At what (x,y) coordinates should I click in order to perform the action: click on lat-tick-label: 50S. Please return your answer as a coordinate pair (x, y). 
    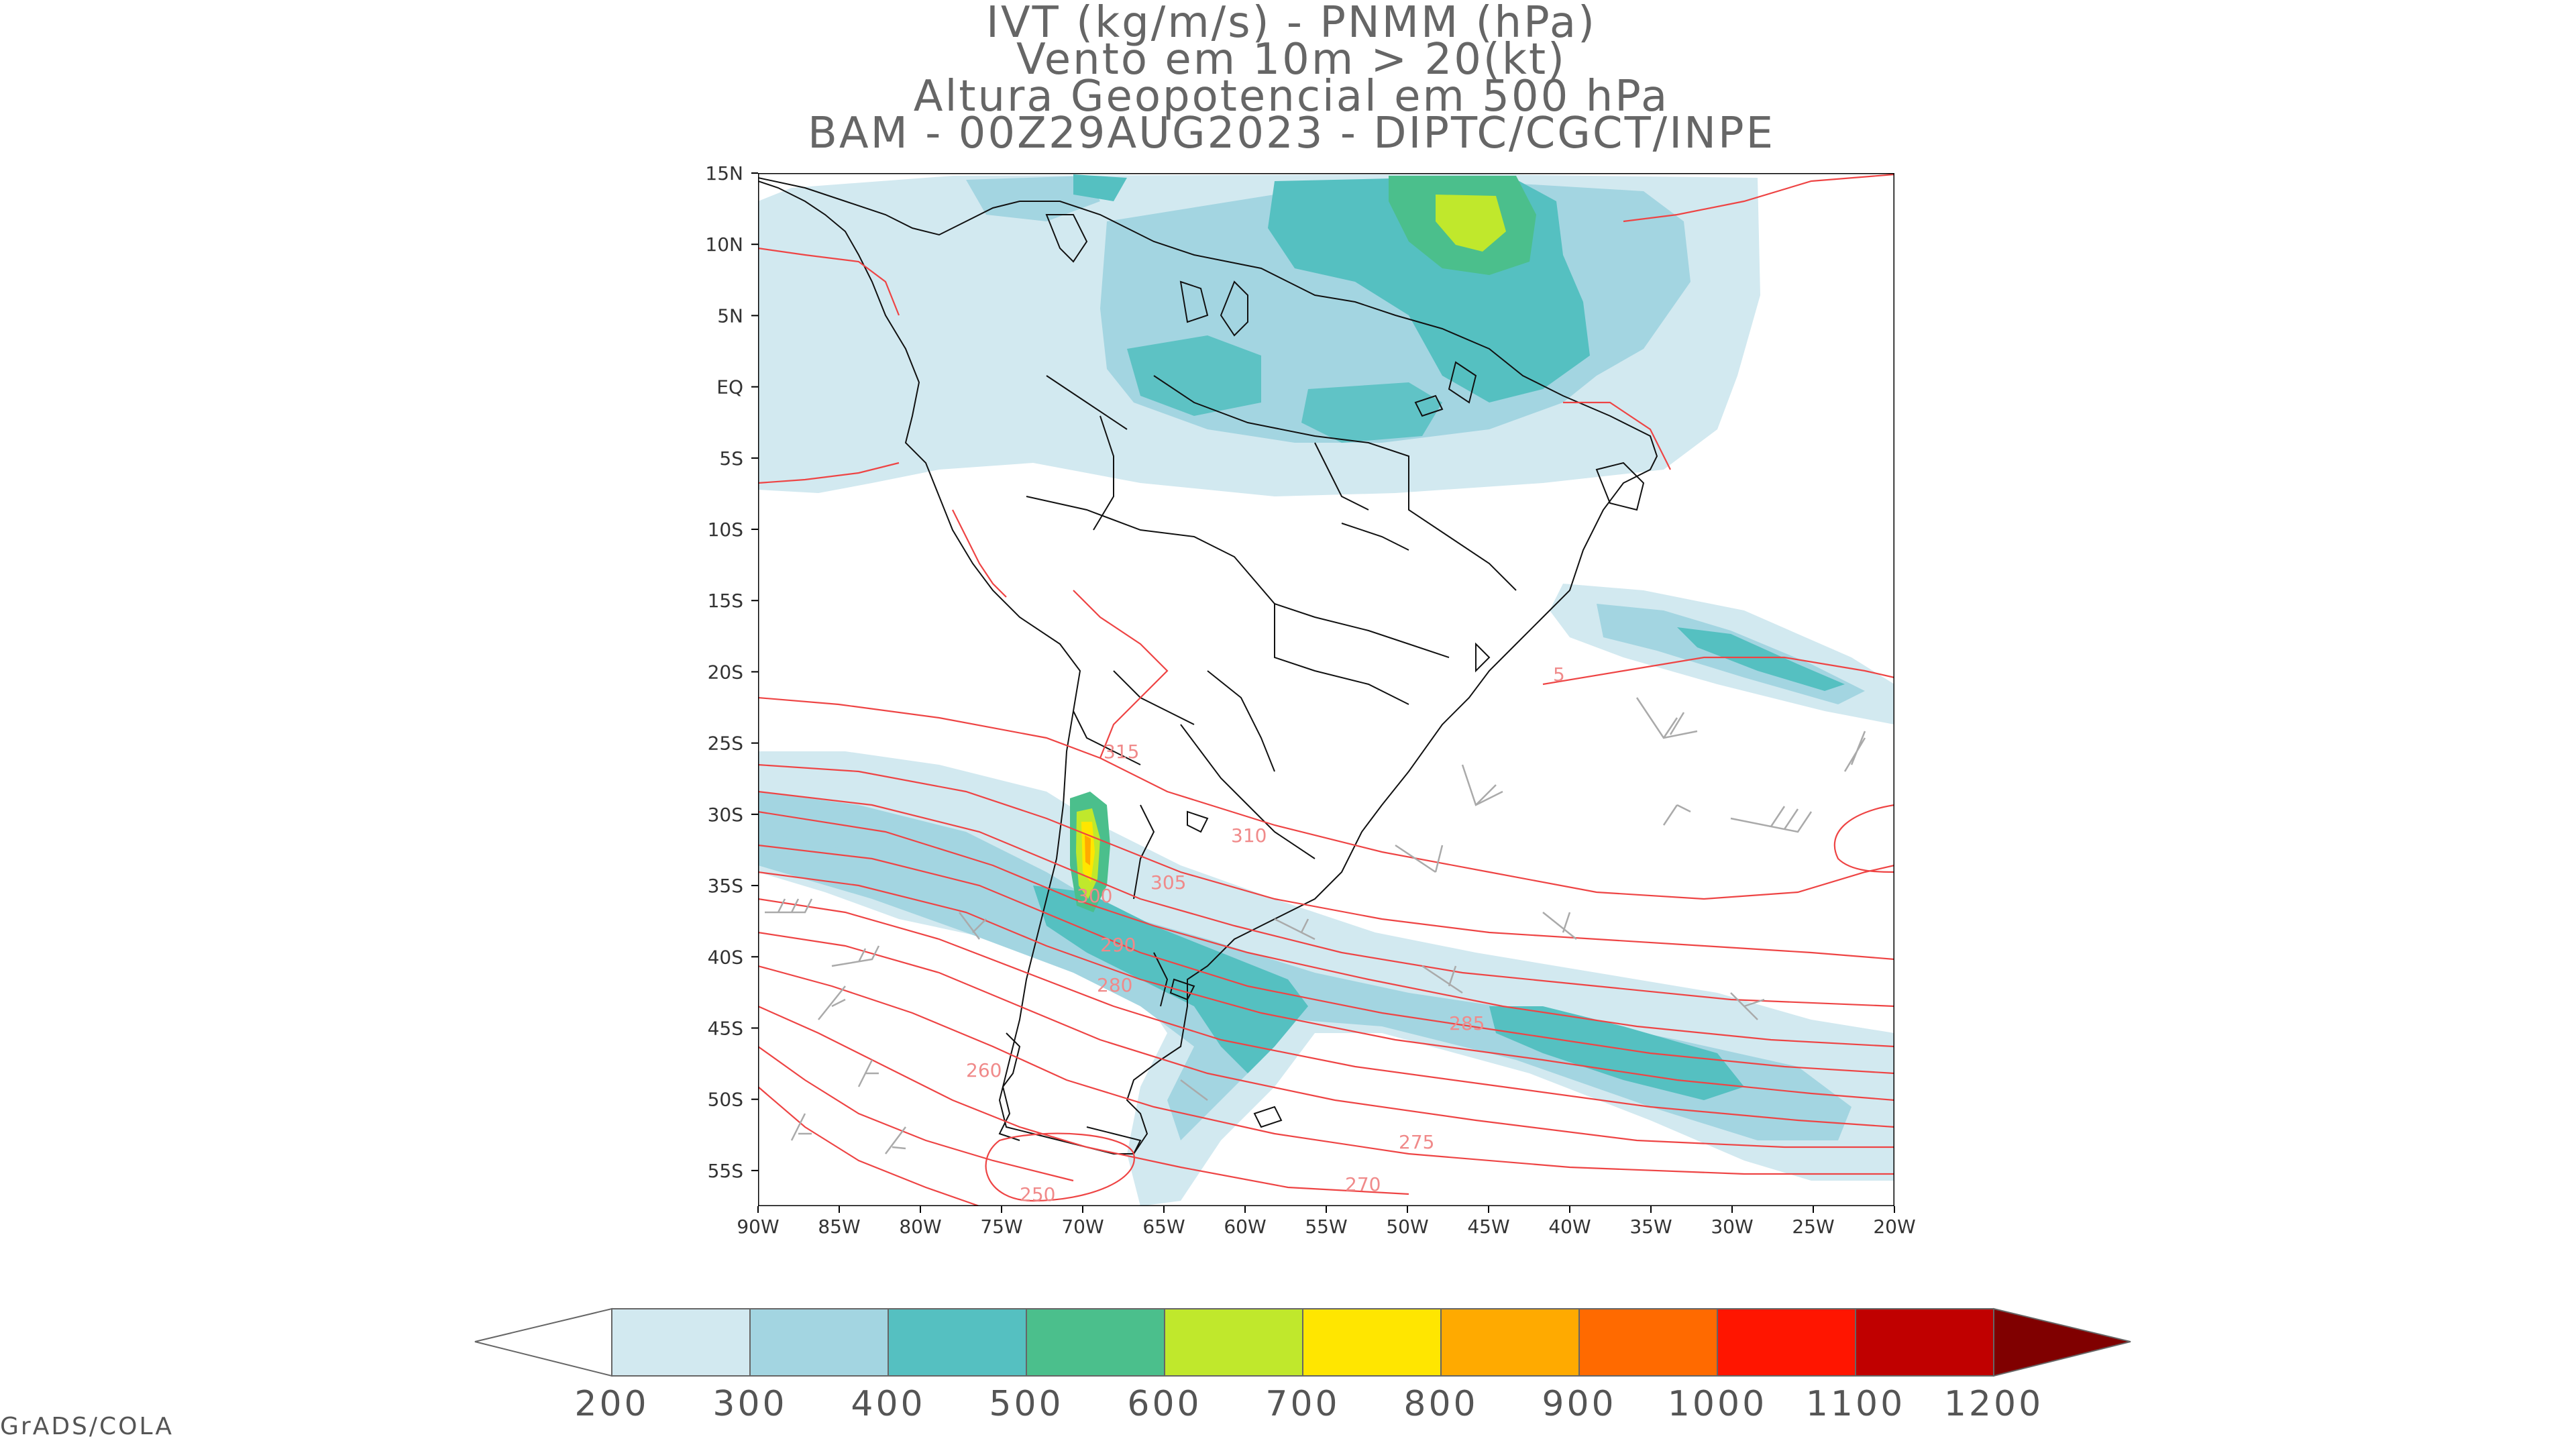
    Looking at the image, I should click on (725, 1100).